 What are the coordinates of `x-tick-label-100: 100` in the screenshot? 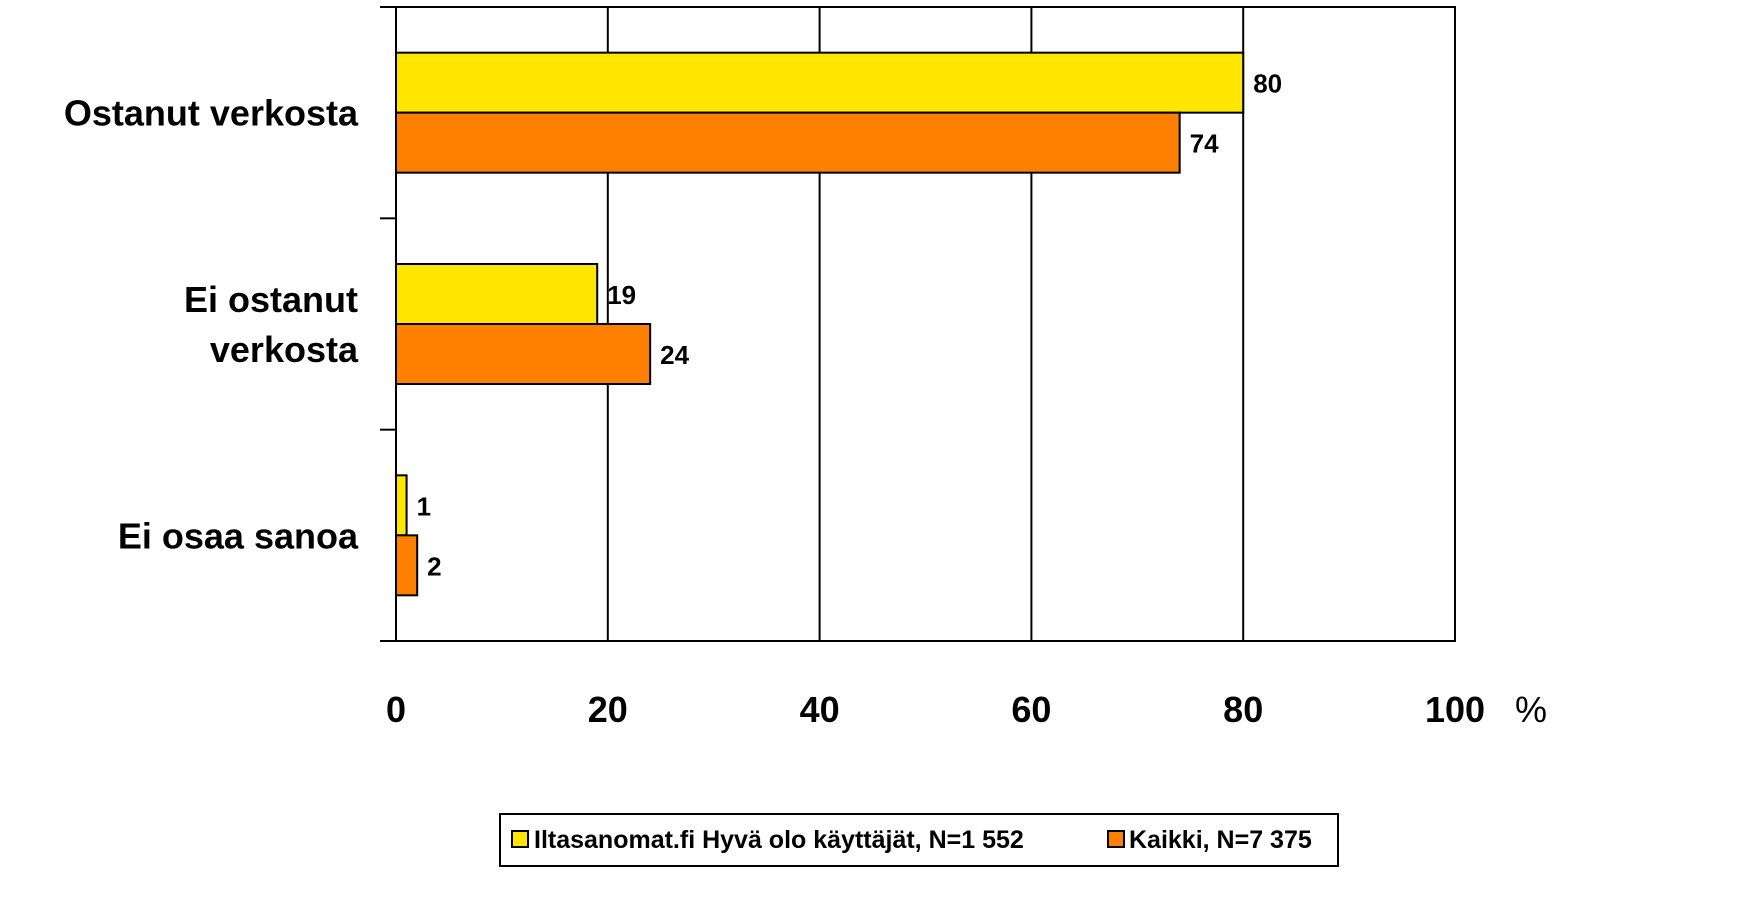 It's located at (1455, 709).